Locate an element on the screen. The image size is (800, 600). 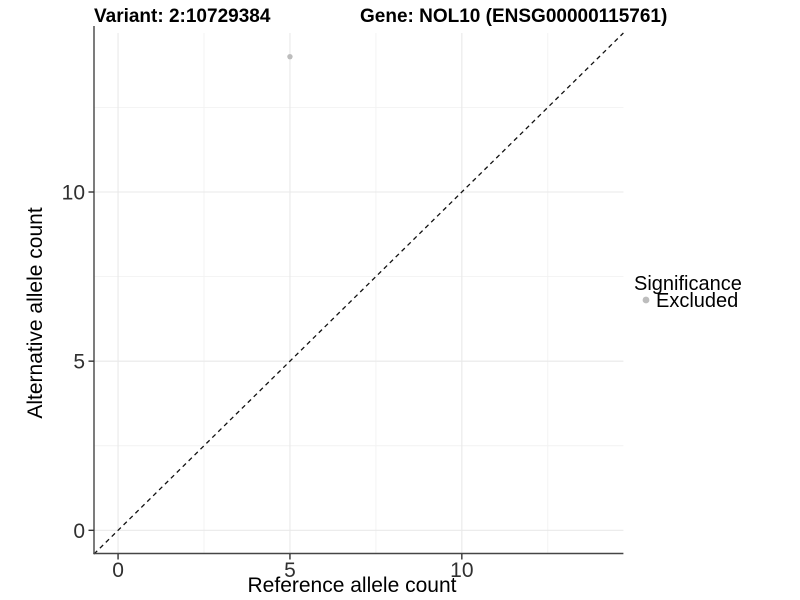
x-tick-label: 5 is located at coordinates (290, 570).